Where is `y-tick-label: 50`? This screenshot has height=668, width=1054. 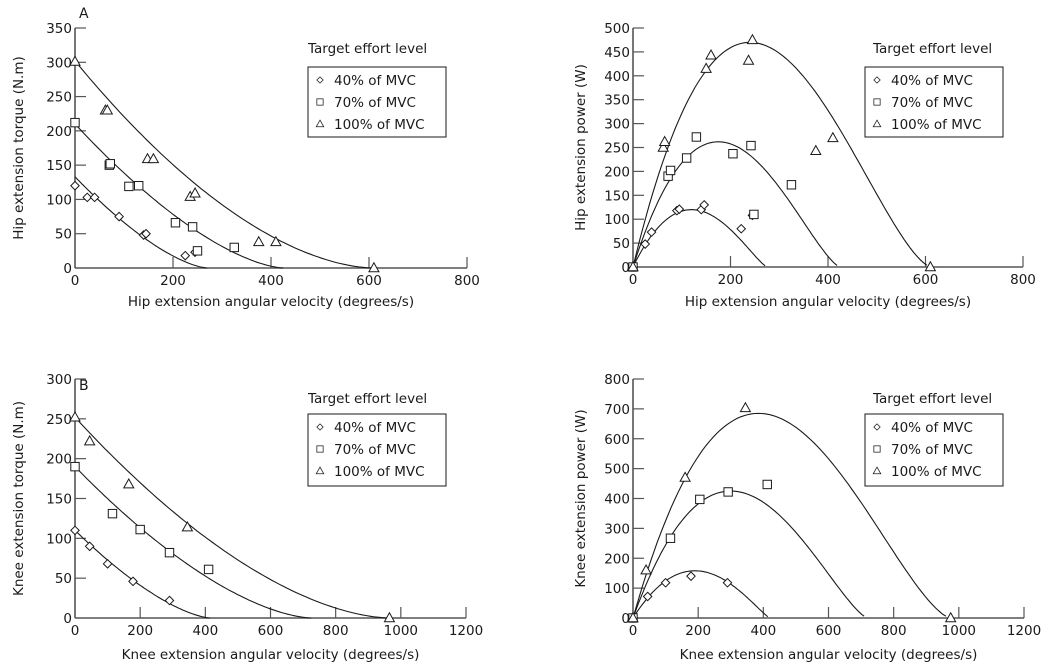
y-tick-label: 50 is located at coordinates (63, 579).